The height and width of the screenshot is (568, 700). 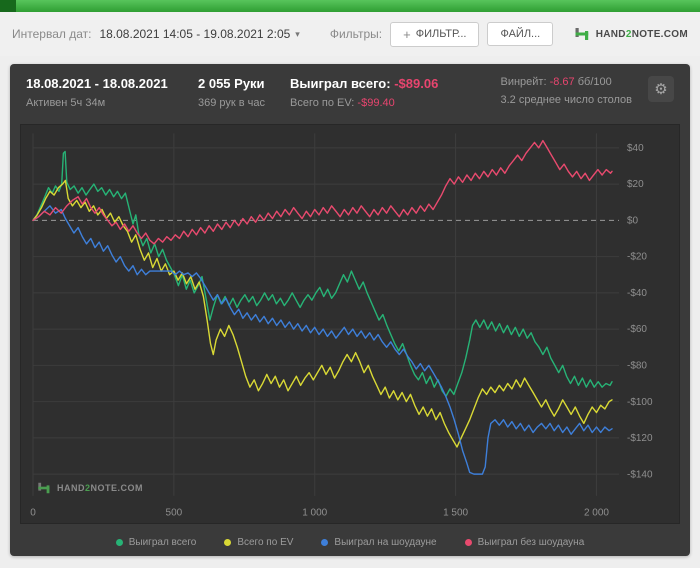 I want to click on date-range-value: 18.08.2021 14:05 - 19.08.2021 2:05, so click(x=195, y=34).